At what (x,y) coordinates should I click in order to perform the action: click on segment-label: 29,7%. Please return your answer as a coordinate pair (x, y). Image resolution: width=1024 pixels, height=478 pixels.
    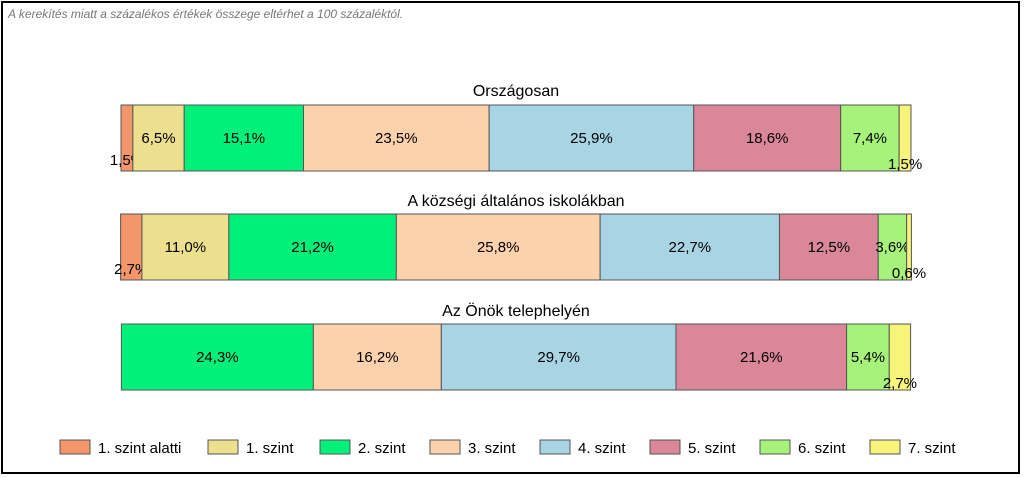
    Looking at the image, I should click on (558, 357).